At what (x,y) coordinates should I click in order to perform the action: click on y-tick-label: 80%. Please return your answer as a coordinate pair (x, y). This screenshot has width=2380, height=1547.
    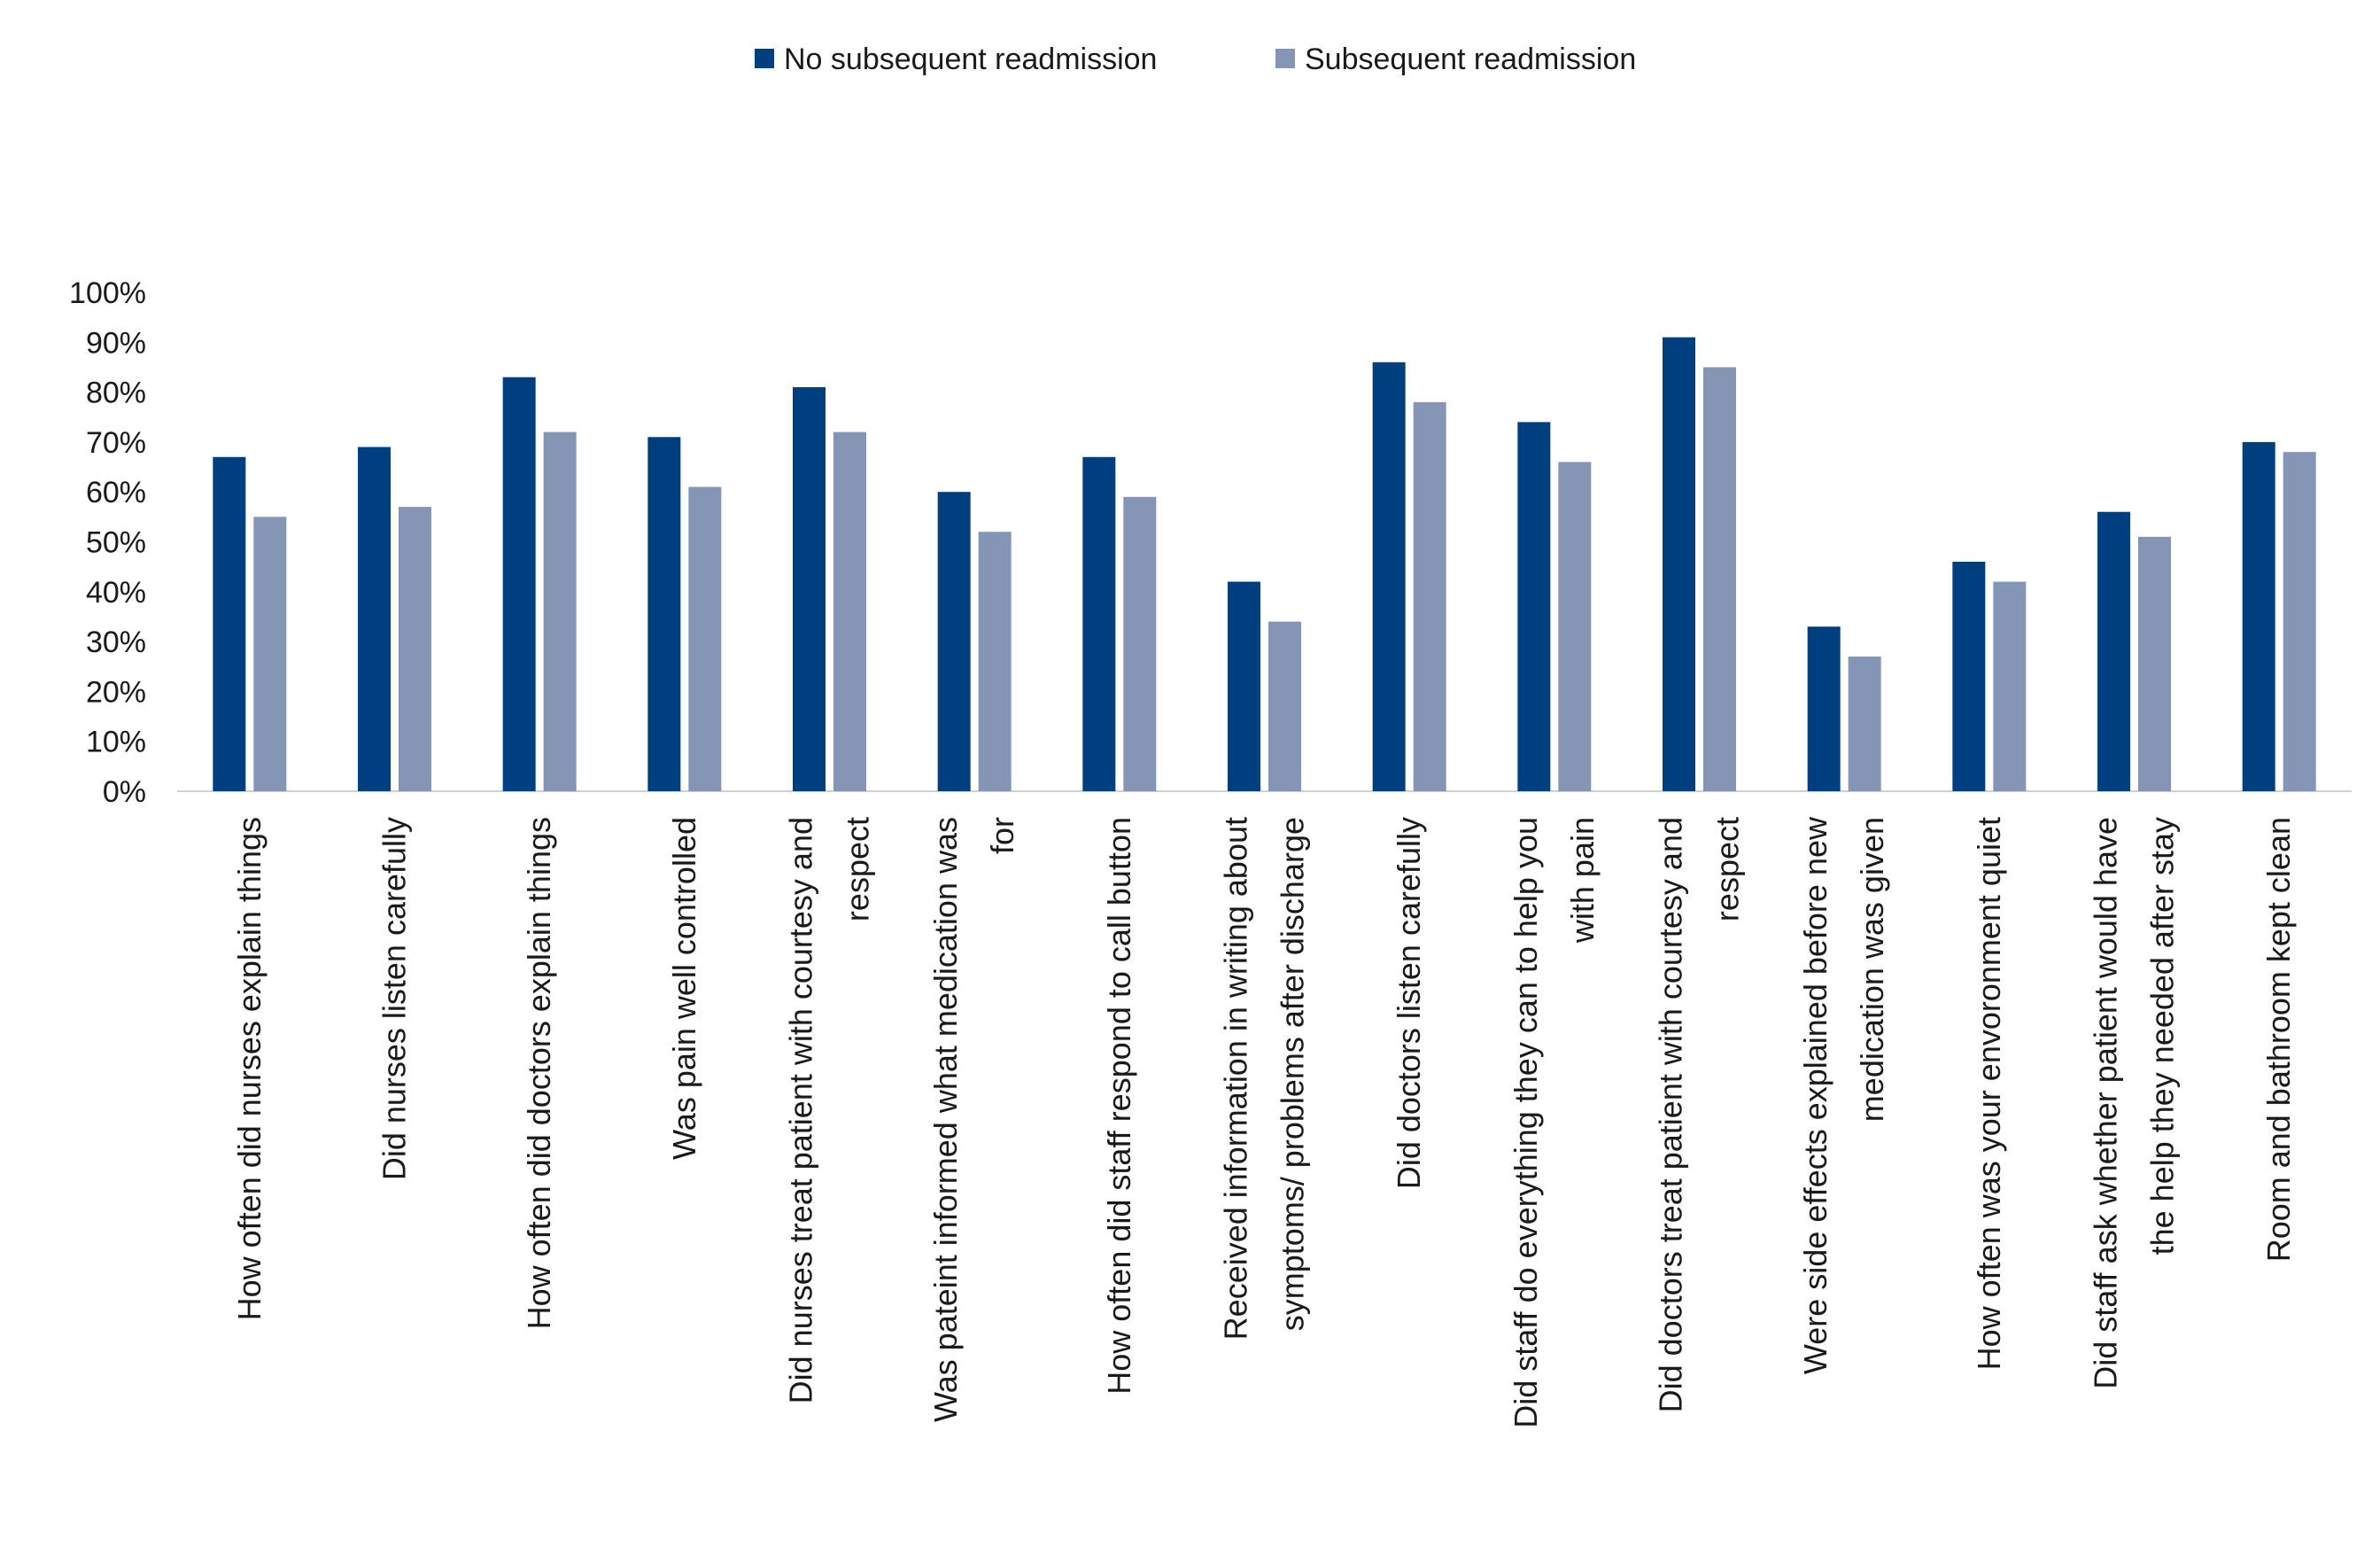
    Looking at the image, I should click on (116, 393).